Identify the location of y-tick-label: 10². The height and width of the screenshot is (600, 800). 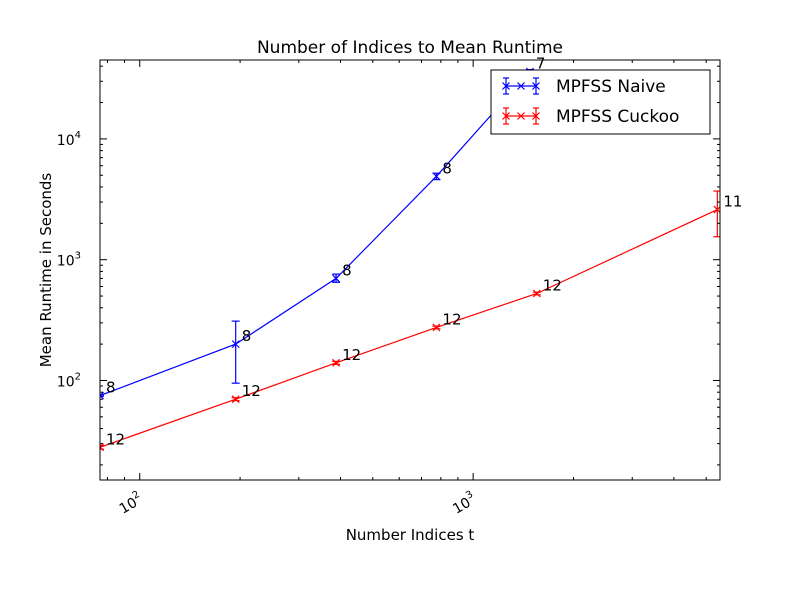
(69, 380).